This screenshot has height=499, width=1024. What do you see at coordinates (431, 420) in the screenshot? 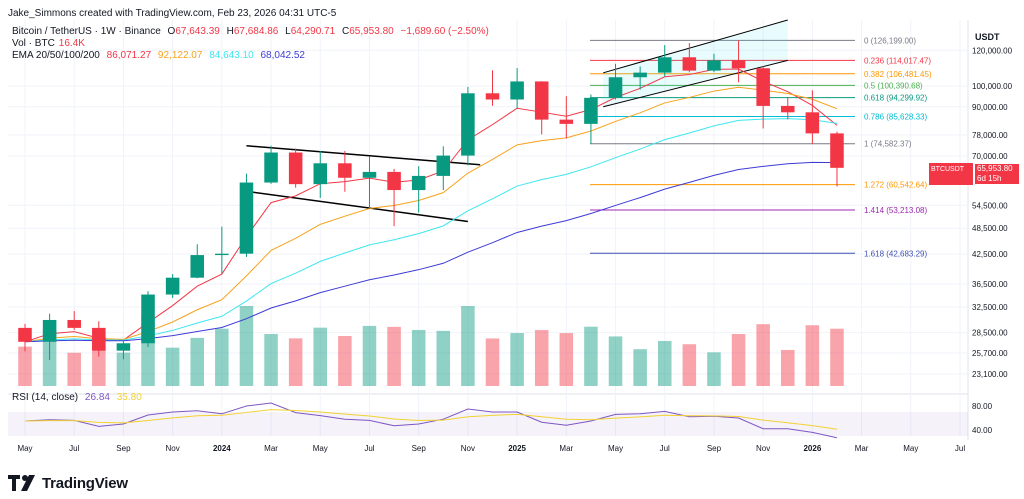
I see `rsi-line` at bounding box center [431, 420].